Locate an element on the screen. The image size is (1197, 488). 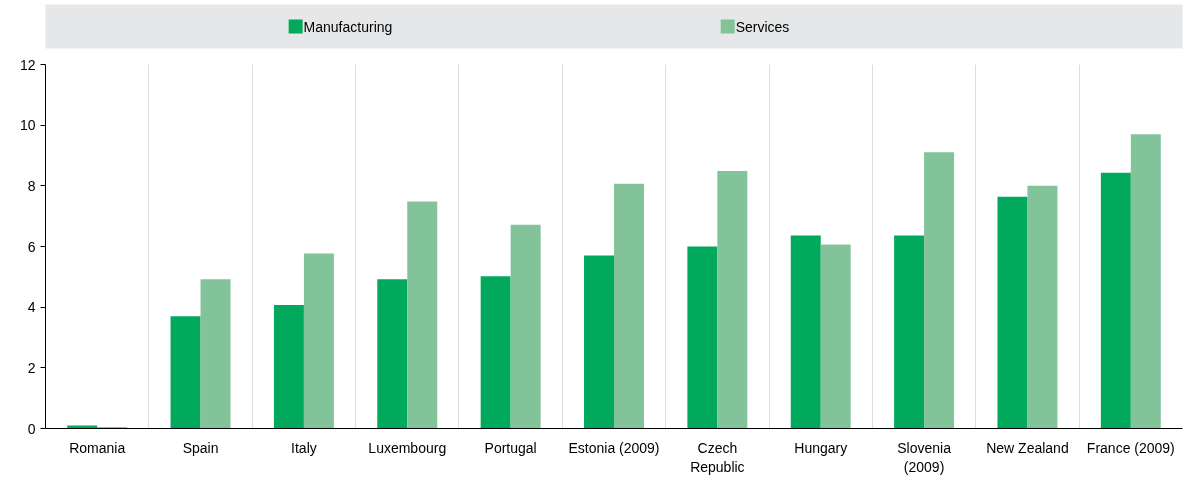
y-tick-label: 0 is located at coordinates (31, 428).